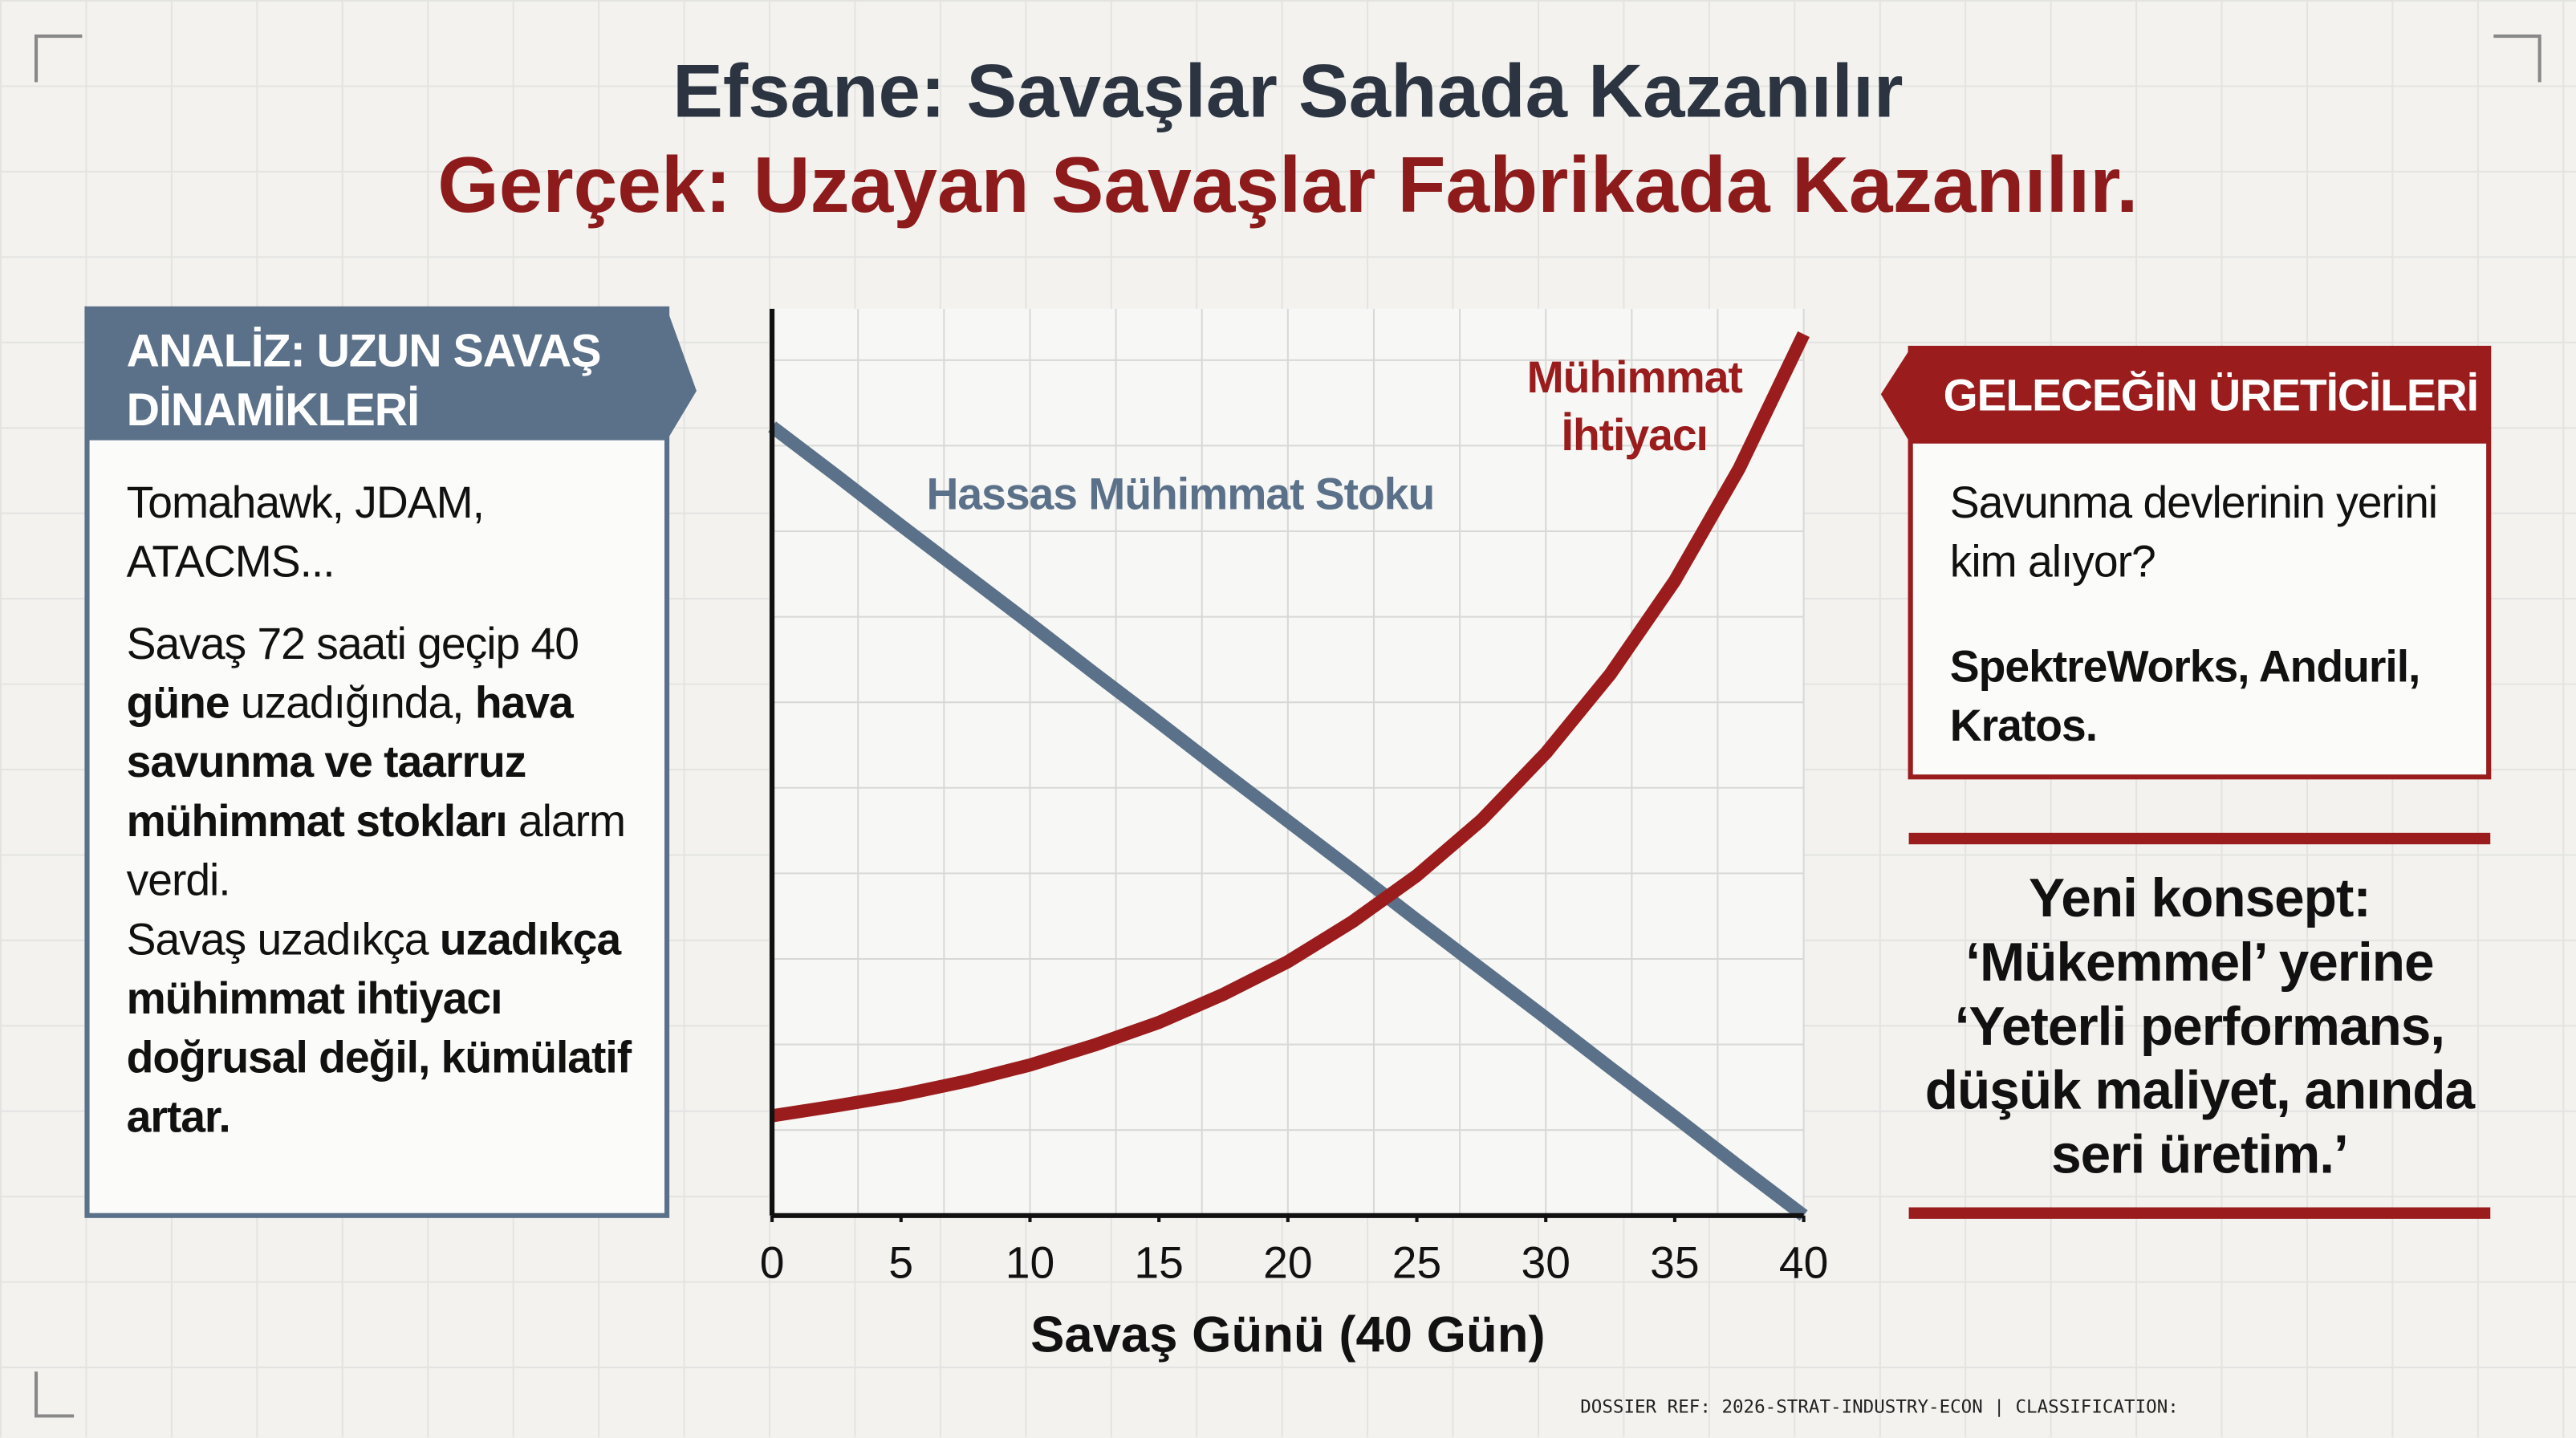  What do you see at coordinates (1158, 1263) in the screenshot?
I see `x-tick-label: 15` at bounding box center [1158, 1263].